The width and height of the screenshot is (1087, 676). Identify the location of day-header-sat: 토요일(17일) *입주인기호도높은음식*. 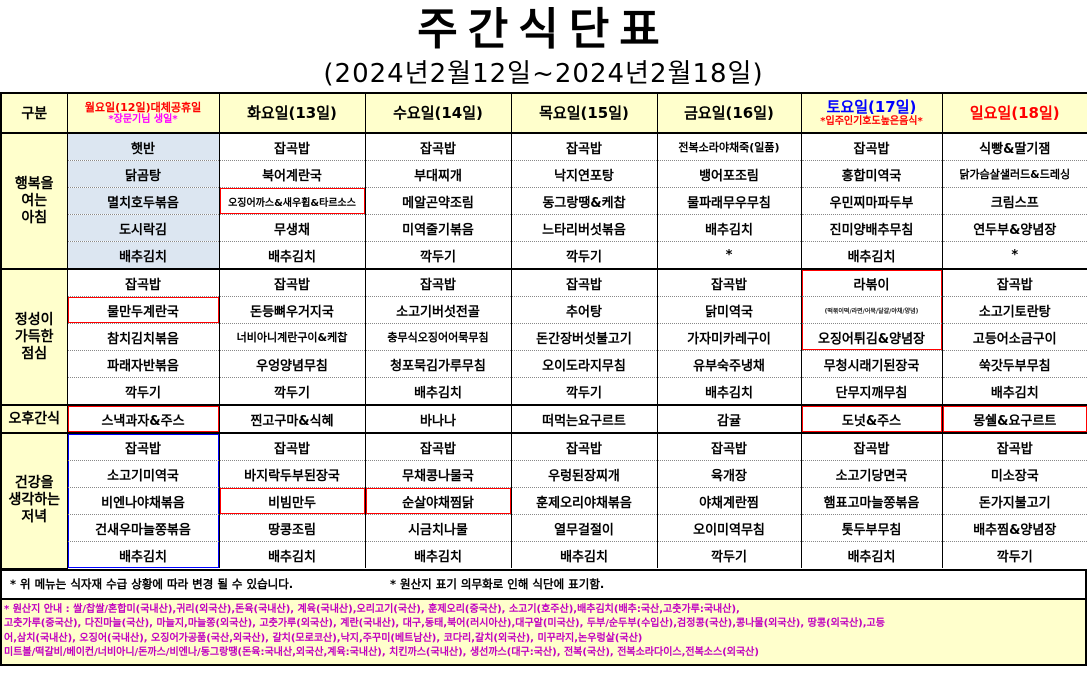
(871, 113).